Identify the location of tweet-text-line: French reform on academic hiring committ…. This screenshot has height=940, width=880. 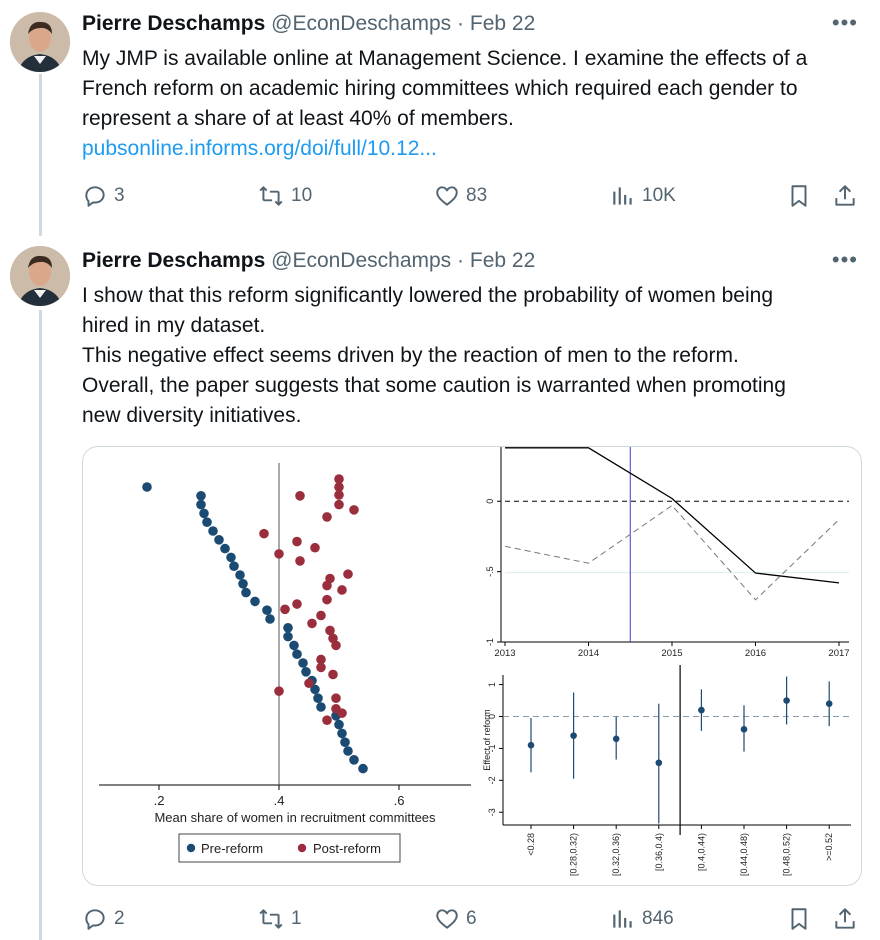
(440, 88).